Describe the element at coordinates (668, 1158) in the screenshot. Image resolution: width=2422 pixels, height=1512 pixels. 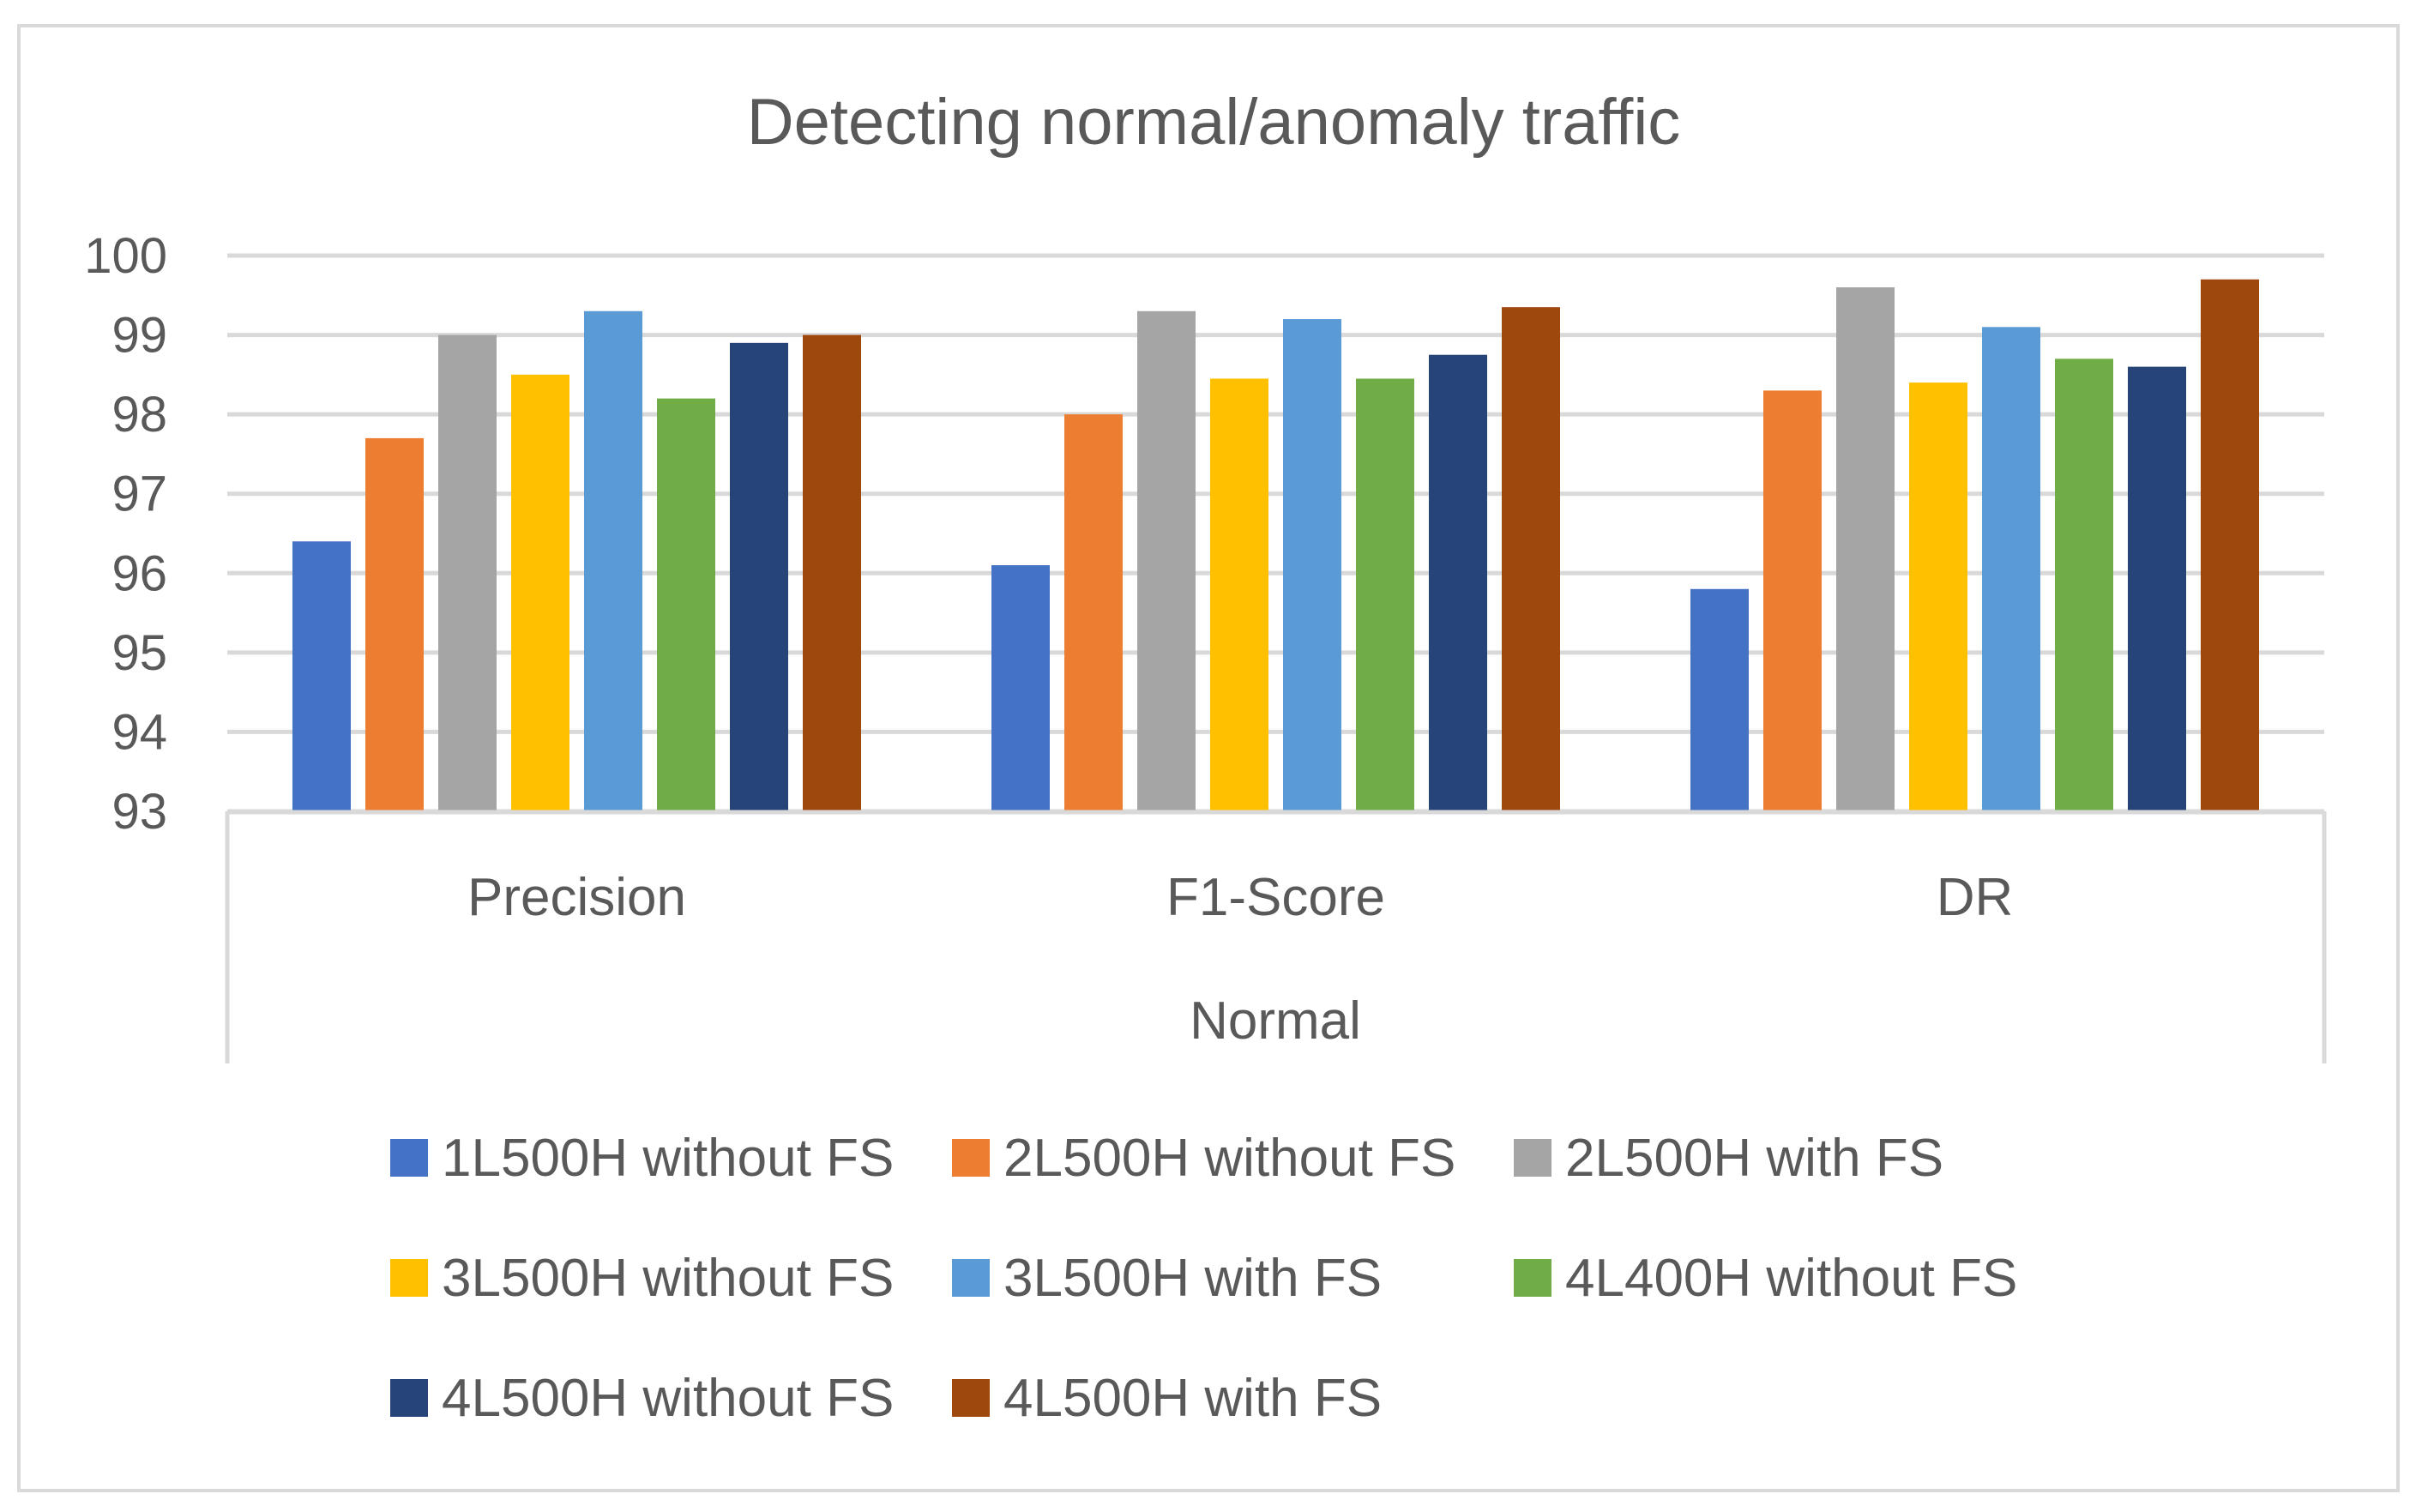
I see `legend-label: 1L500H without FS` at that location.